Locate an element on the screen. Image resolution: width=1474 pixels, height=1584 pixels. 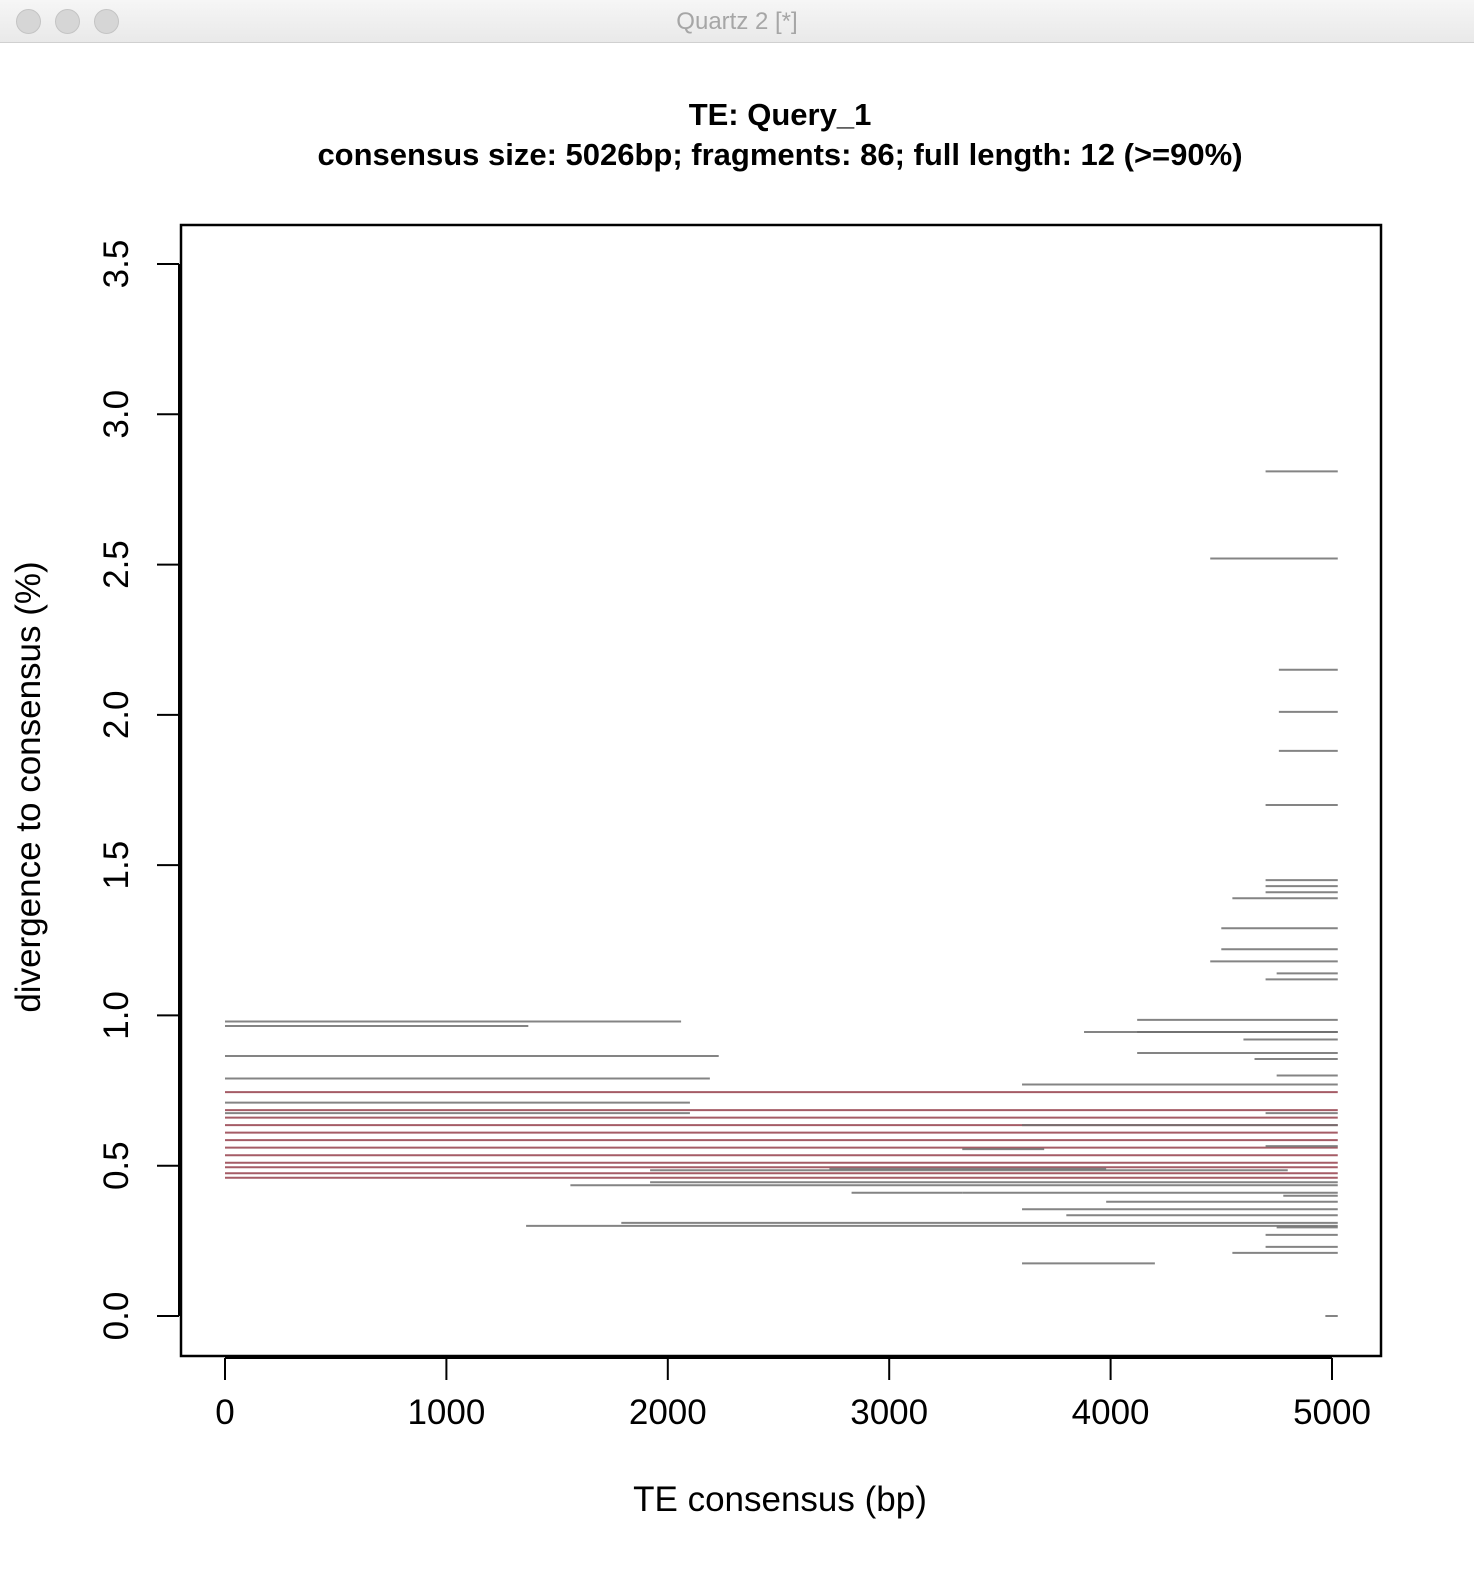
window-title: Quartz 2 [*] is located at coordinates (737, 21).